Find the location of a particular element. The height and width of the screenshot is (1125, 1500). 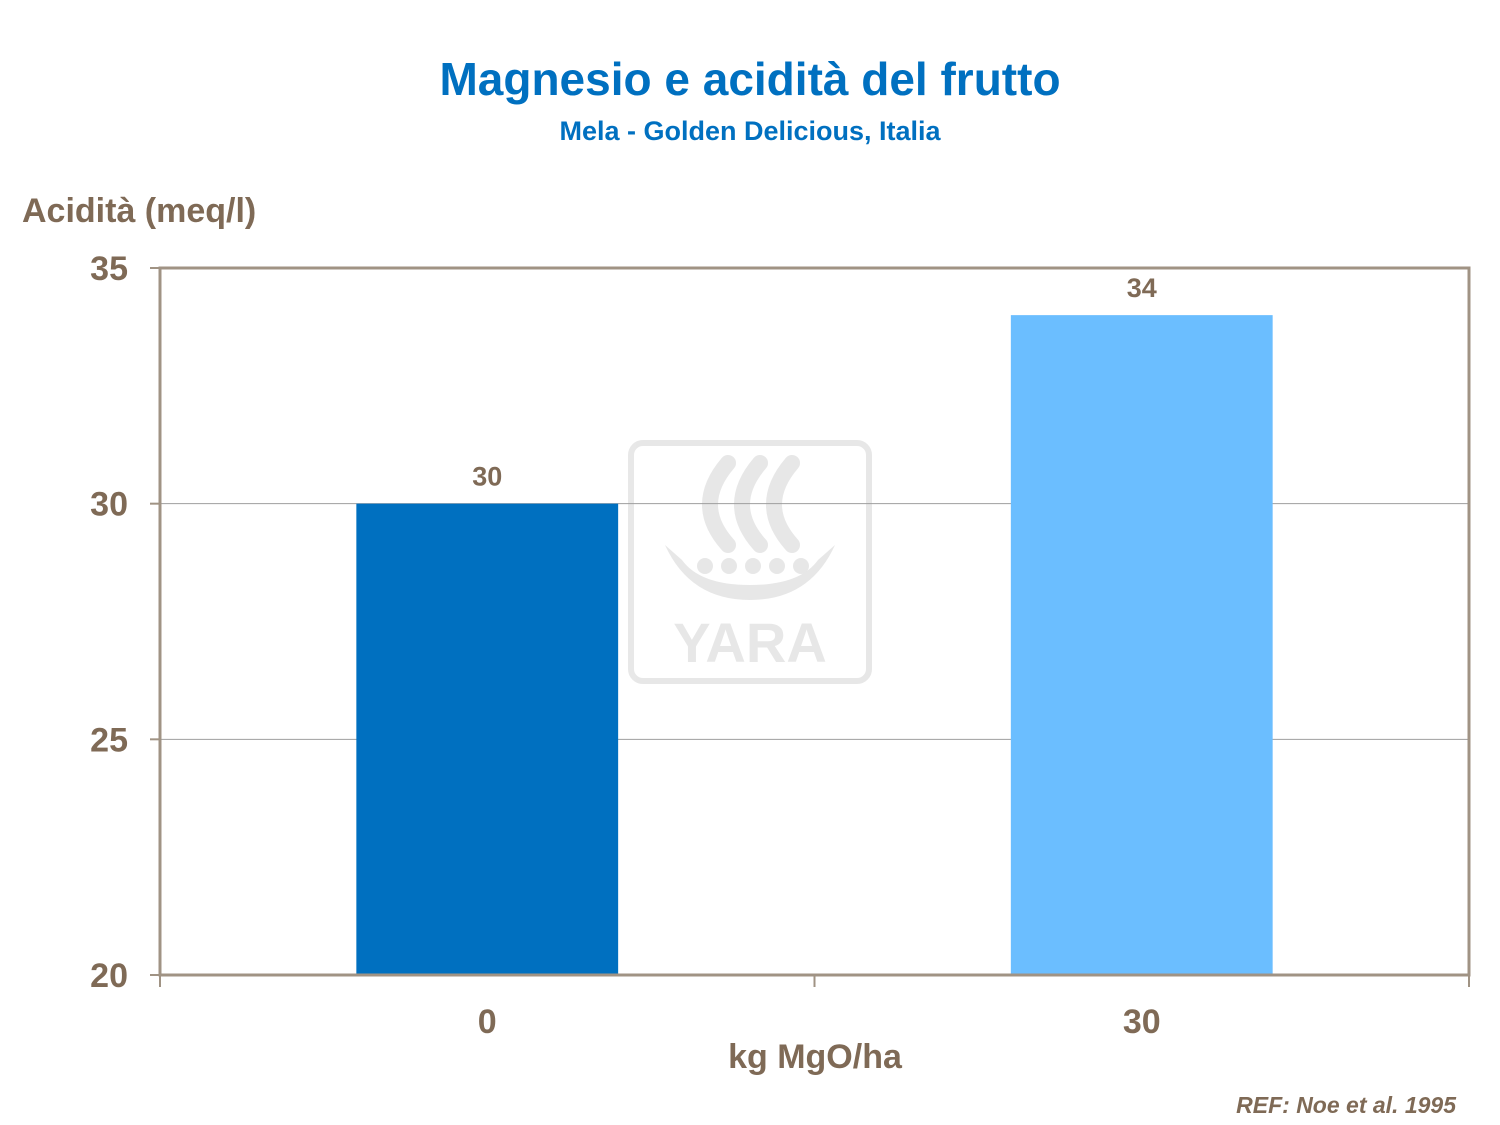

chart-title: Magnesio e acidità del frutto is located at coordinates (750, 79).